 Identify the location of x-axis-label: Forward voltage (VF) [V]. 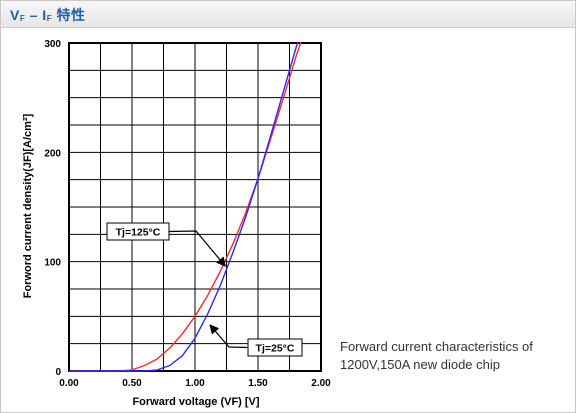
(195, 402).